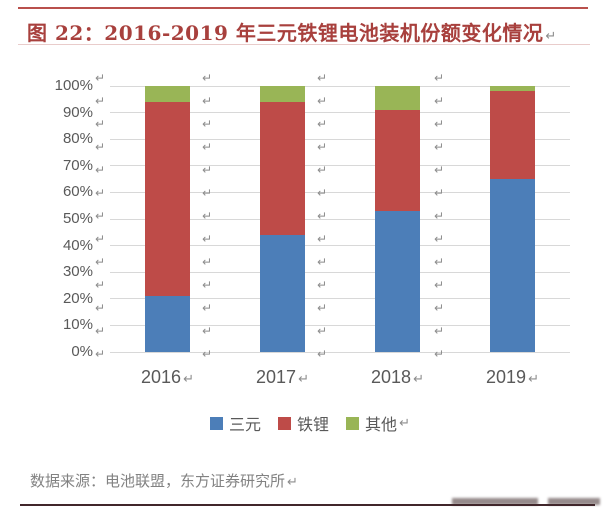 This screenshot has width=604, height=523. I want to click on legend-item-三元: 三元, so click(235, 423).